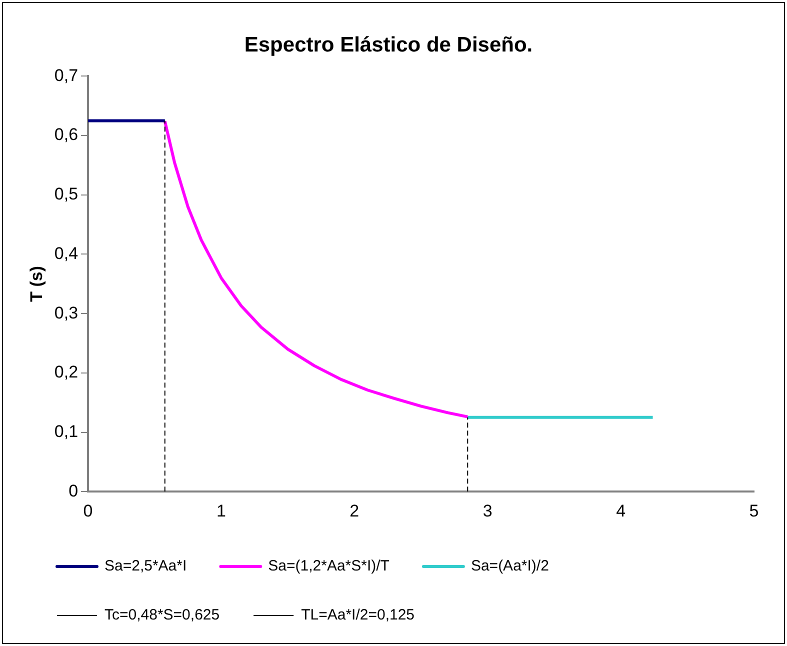 This screenshot has height=646, width=787. What do you see at coordinates (66, 431) in the screenshot?
I see `y-tick-label: 0,1` at bounding box center [66, 431].